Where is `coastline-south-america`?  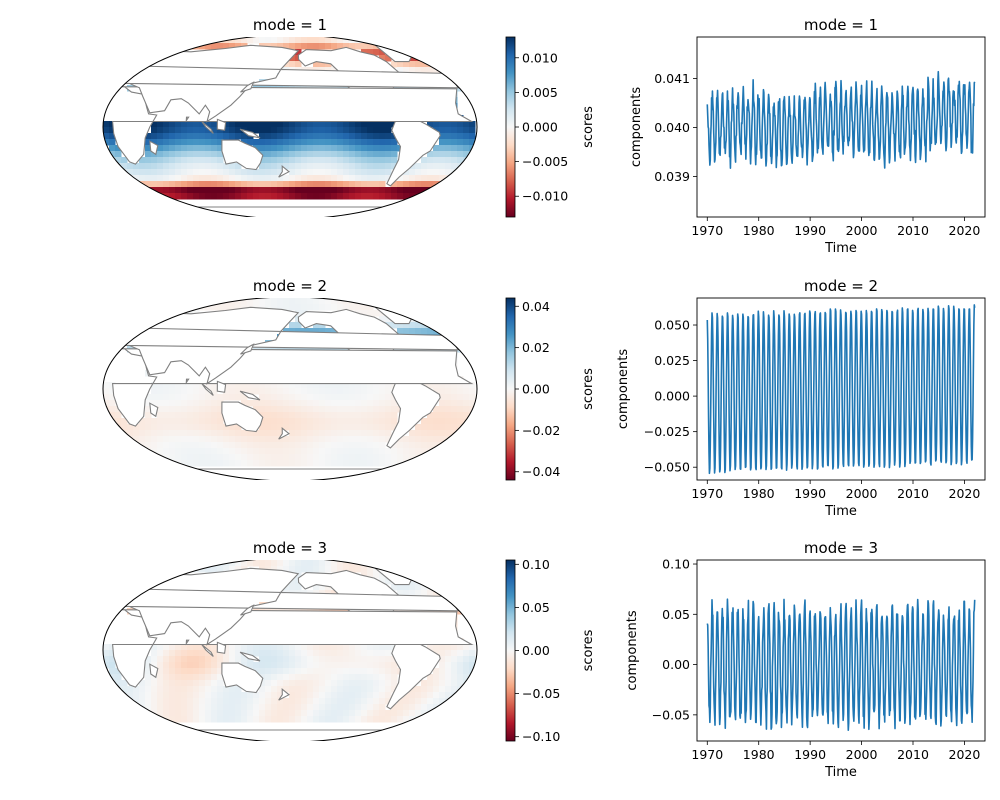
coastline-south-america is located at coordinates (413, 150).